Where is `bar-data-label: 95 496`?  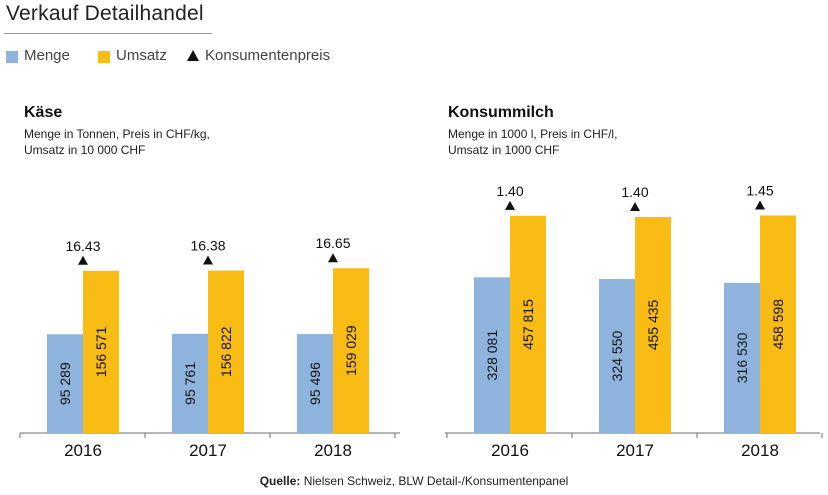
bar-data-label: 95 496 is located at coordinates (315, 383).